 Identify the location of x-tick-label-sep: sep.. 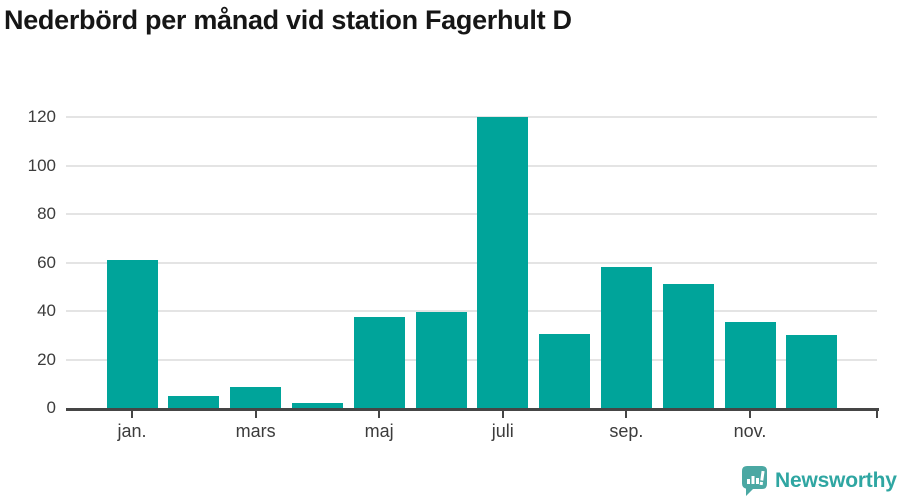
(626, 431).